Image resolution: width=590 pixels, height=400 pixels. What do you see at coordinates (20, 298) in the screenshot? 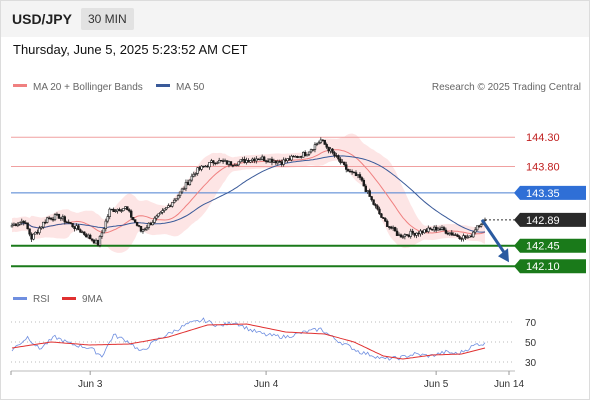
I see `rsi-legend-swatch` at bounding box center [20, 298].